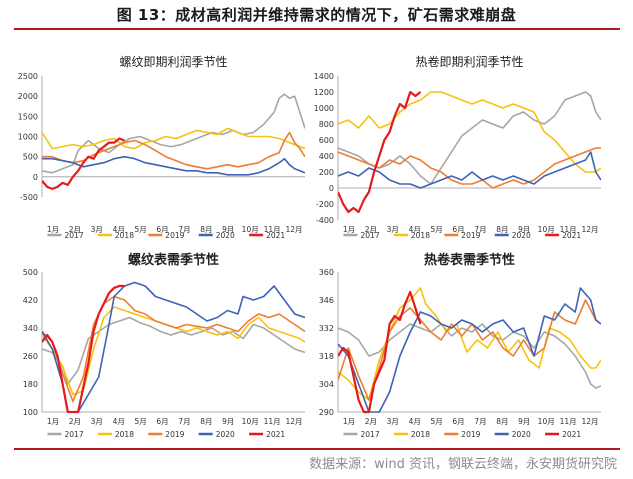 This screenshot has width=633, height=479. I want to click on y-tick-label: 304, so click(326, 384).